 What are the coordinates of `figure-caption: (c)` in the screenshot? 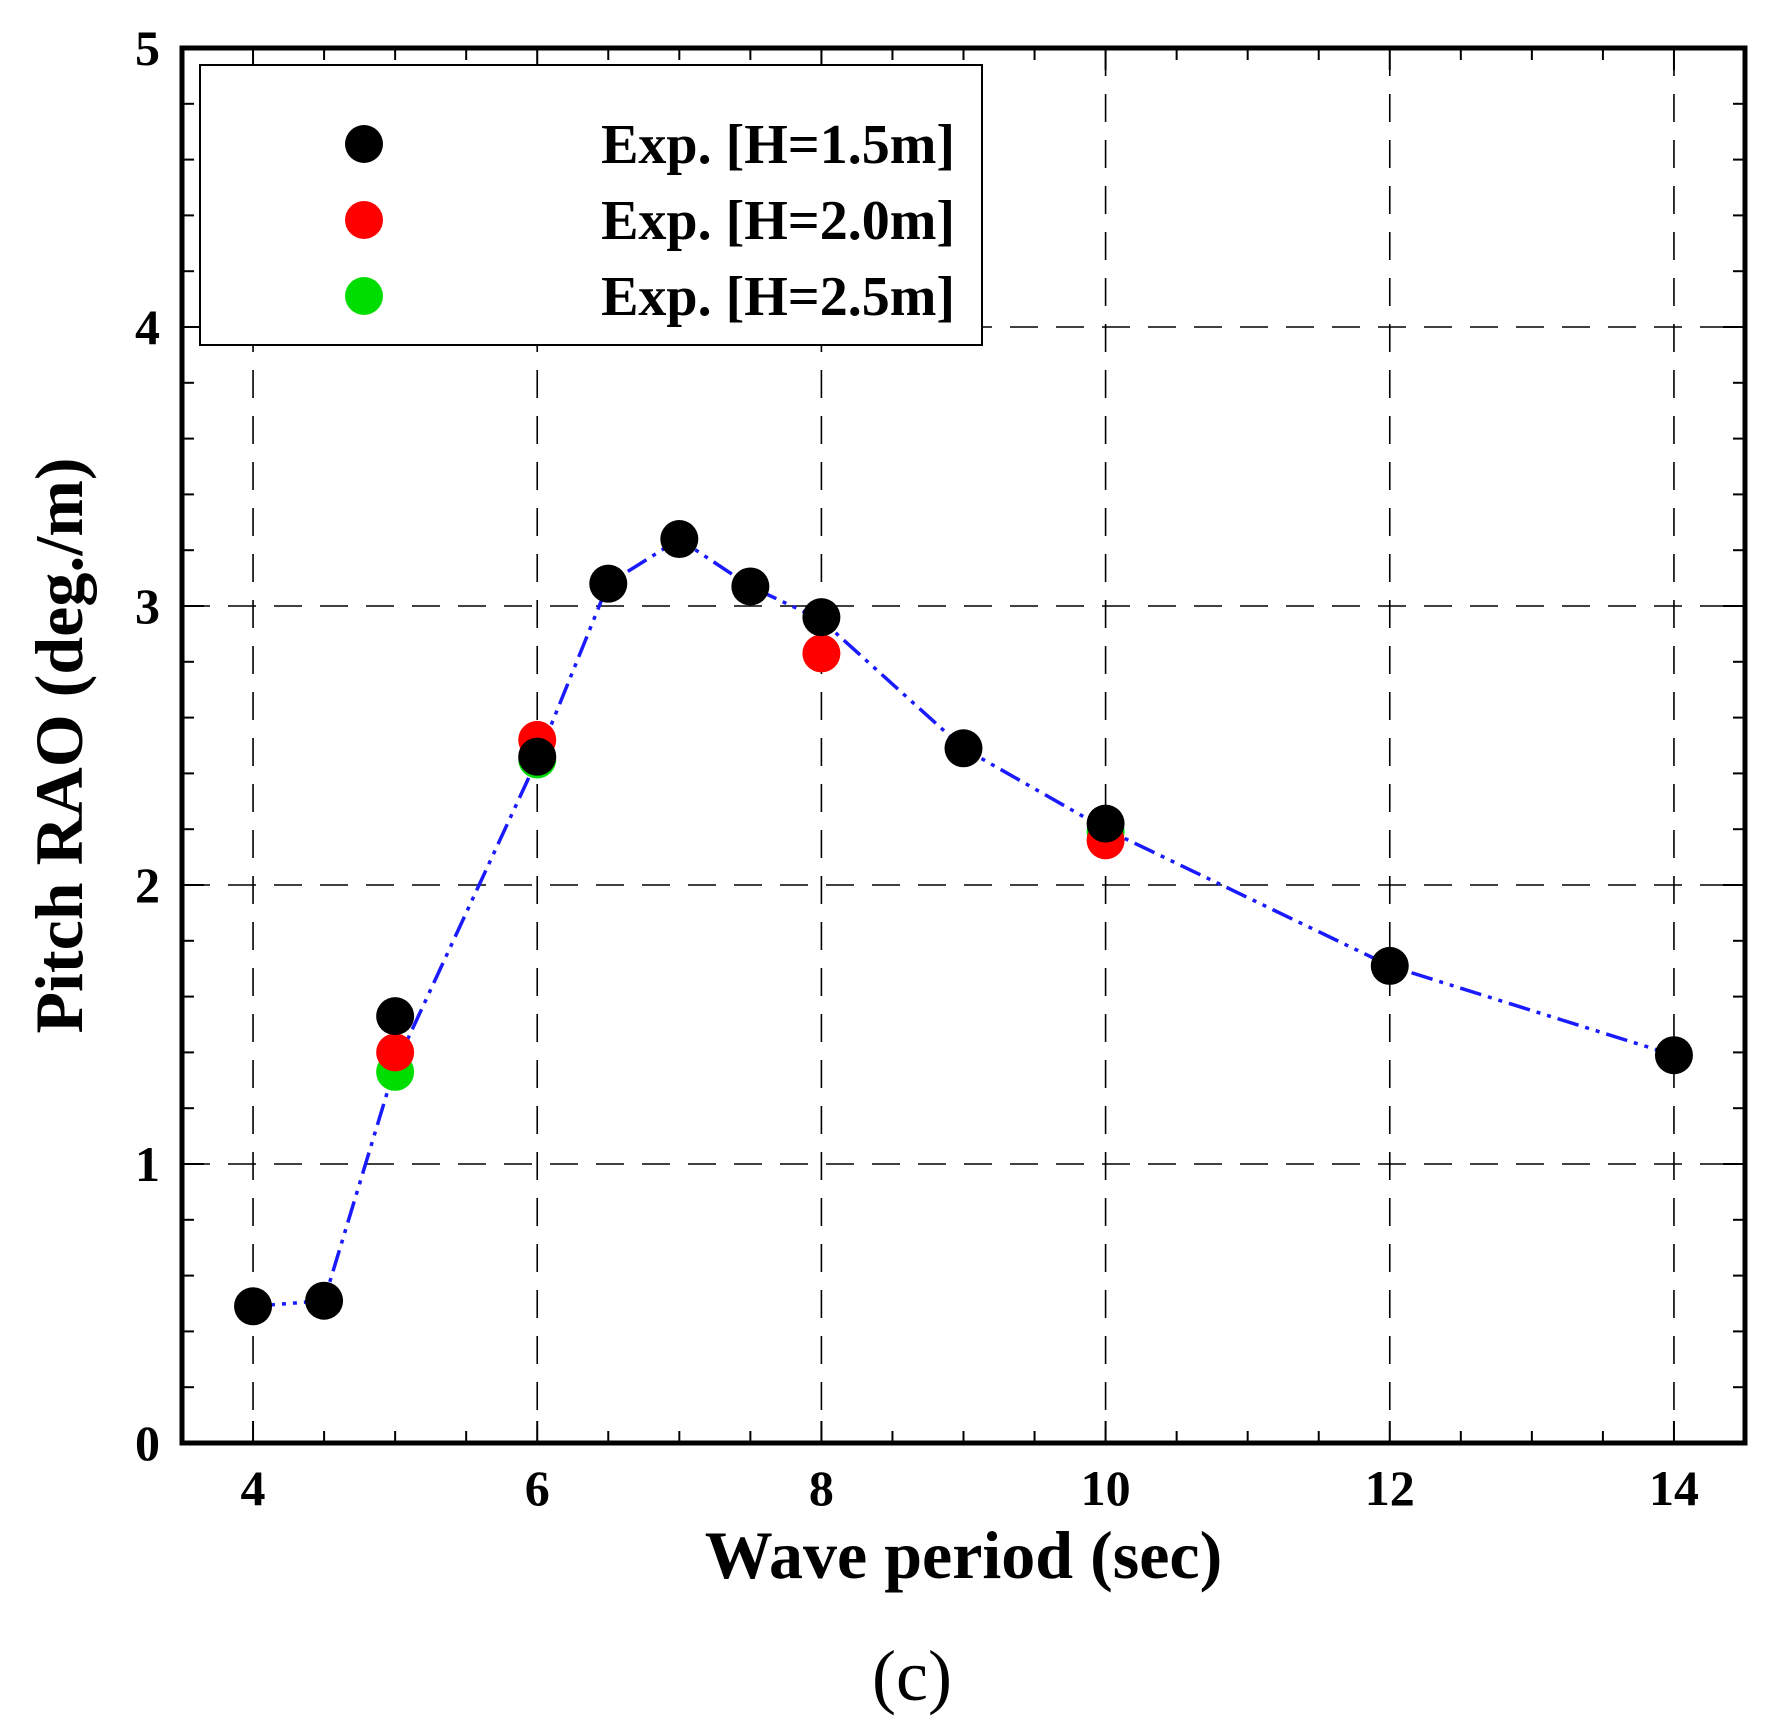 It's located at (912, 1676).